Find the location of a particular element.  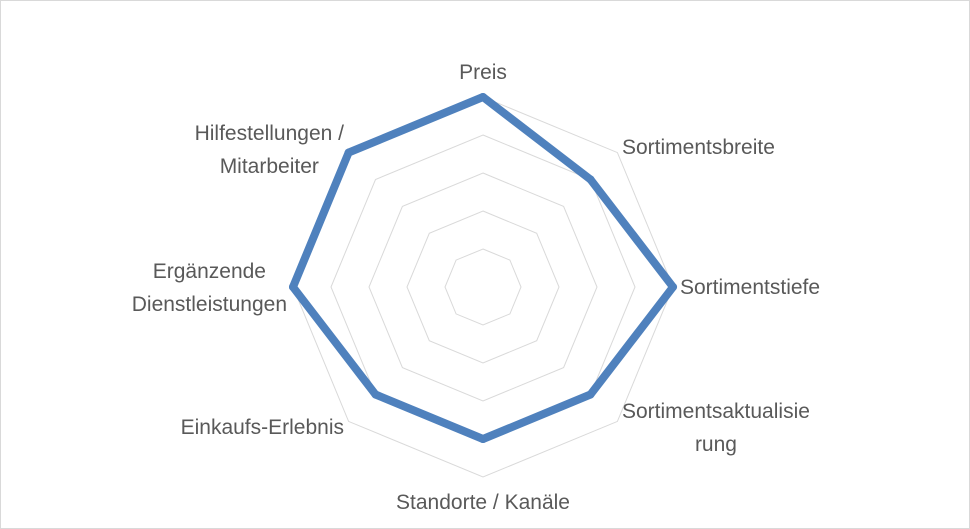

category-label-7: Hilfestellungen / Mitarbeiter is located at coordinates (270, 150).